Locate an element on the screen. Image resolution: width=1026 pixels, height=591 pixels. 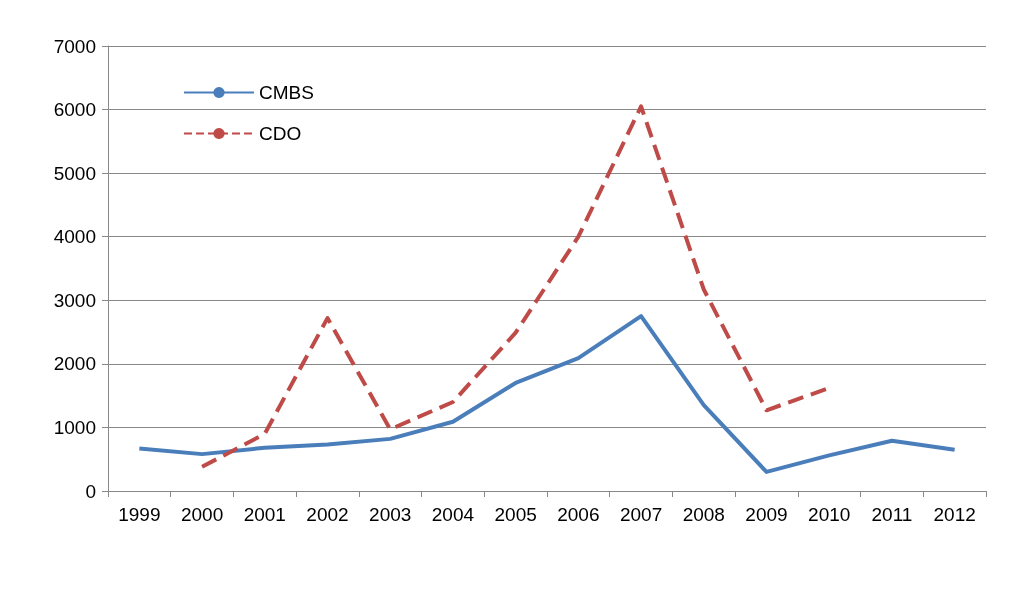
x-tick-label: 2008 is located at coordinates (703, 514).